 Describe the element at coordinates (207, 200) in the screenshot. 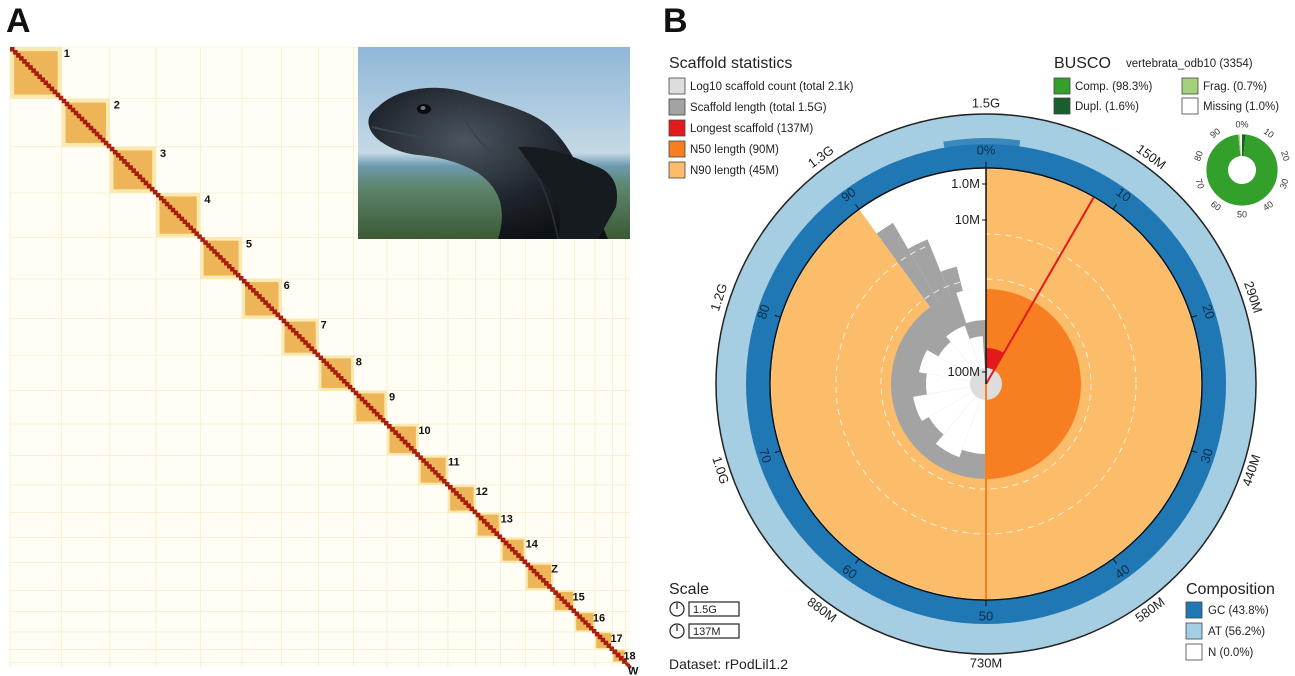

I see `hic-chromosome-label: 4` at that location.